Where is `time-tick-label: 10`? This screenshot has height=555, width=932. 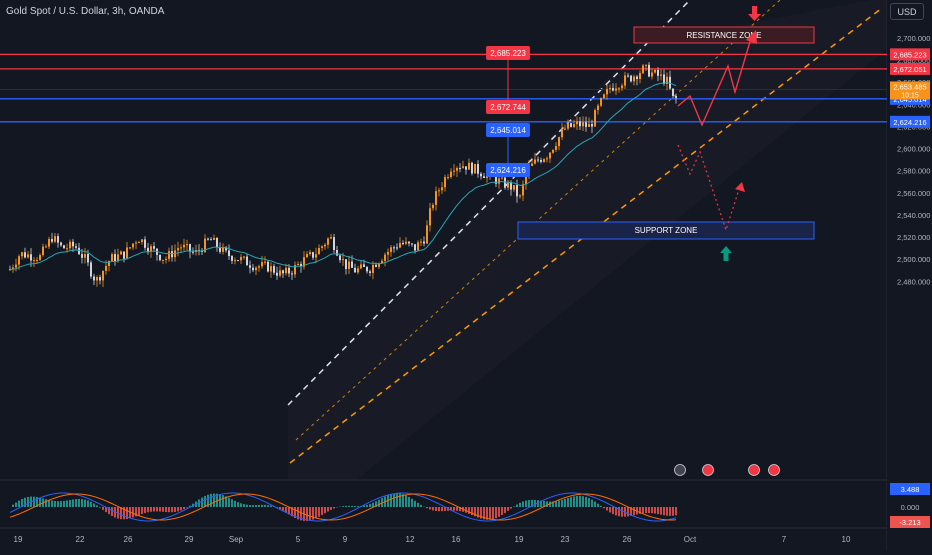
time-tick-label: 10 is located at coordinates (846, 539).